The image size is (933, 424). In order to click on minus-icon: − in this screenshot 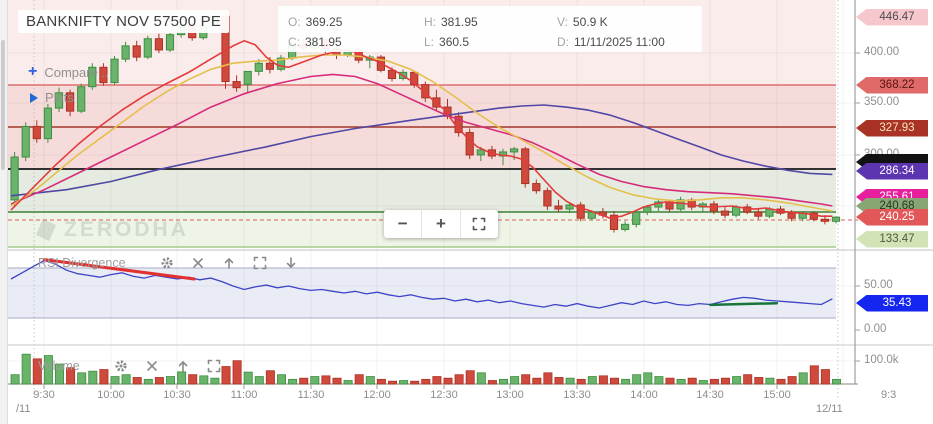, I will do `click(402, 223)`.